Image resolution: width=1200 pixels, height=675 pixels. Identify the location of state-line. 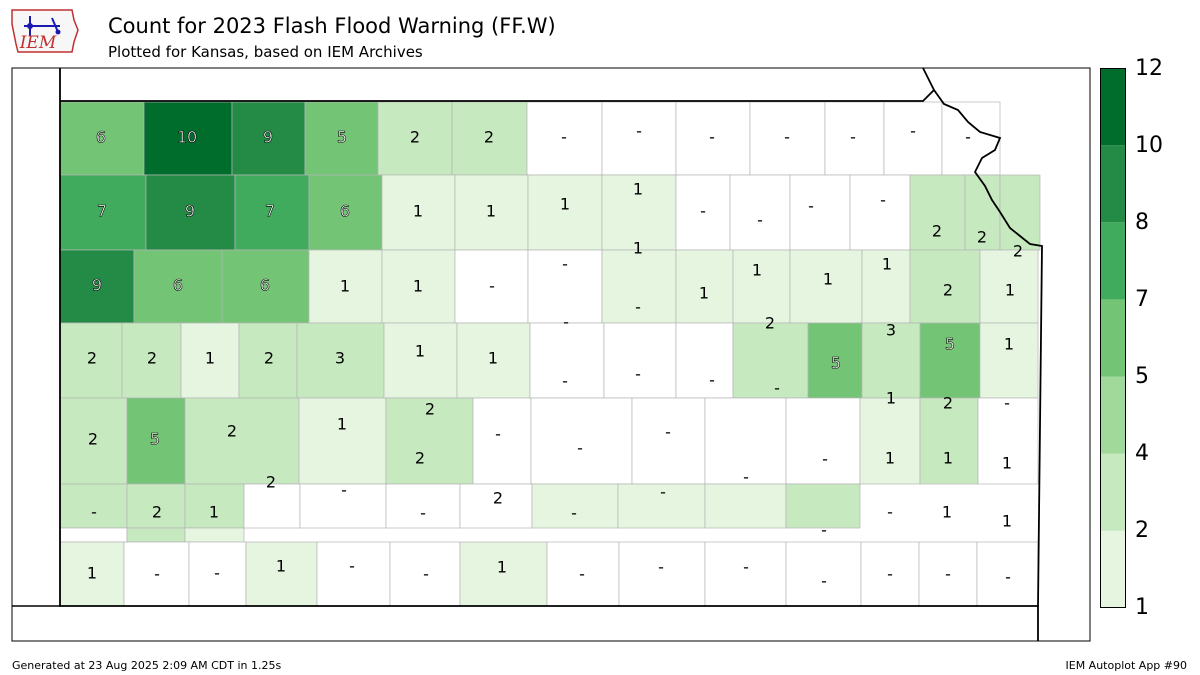
(980, 354).